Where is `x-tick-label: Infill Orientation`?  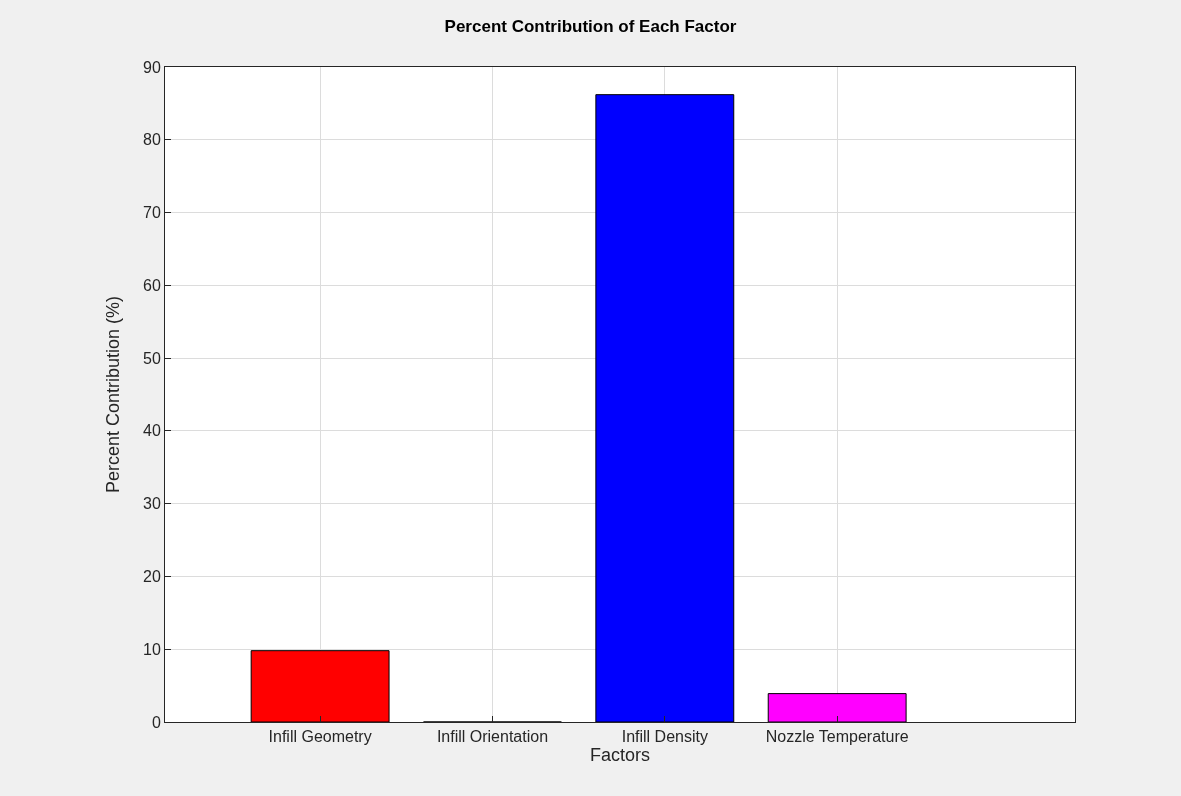 x-tick-label: Infill Orientation is located at coordinates (492, 737).